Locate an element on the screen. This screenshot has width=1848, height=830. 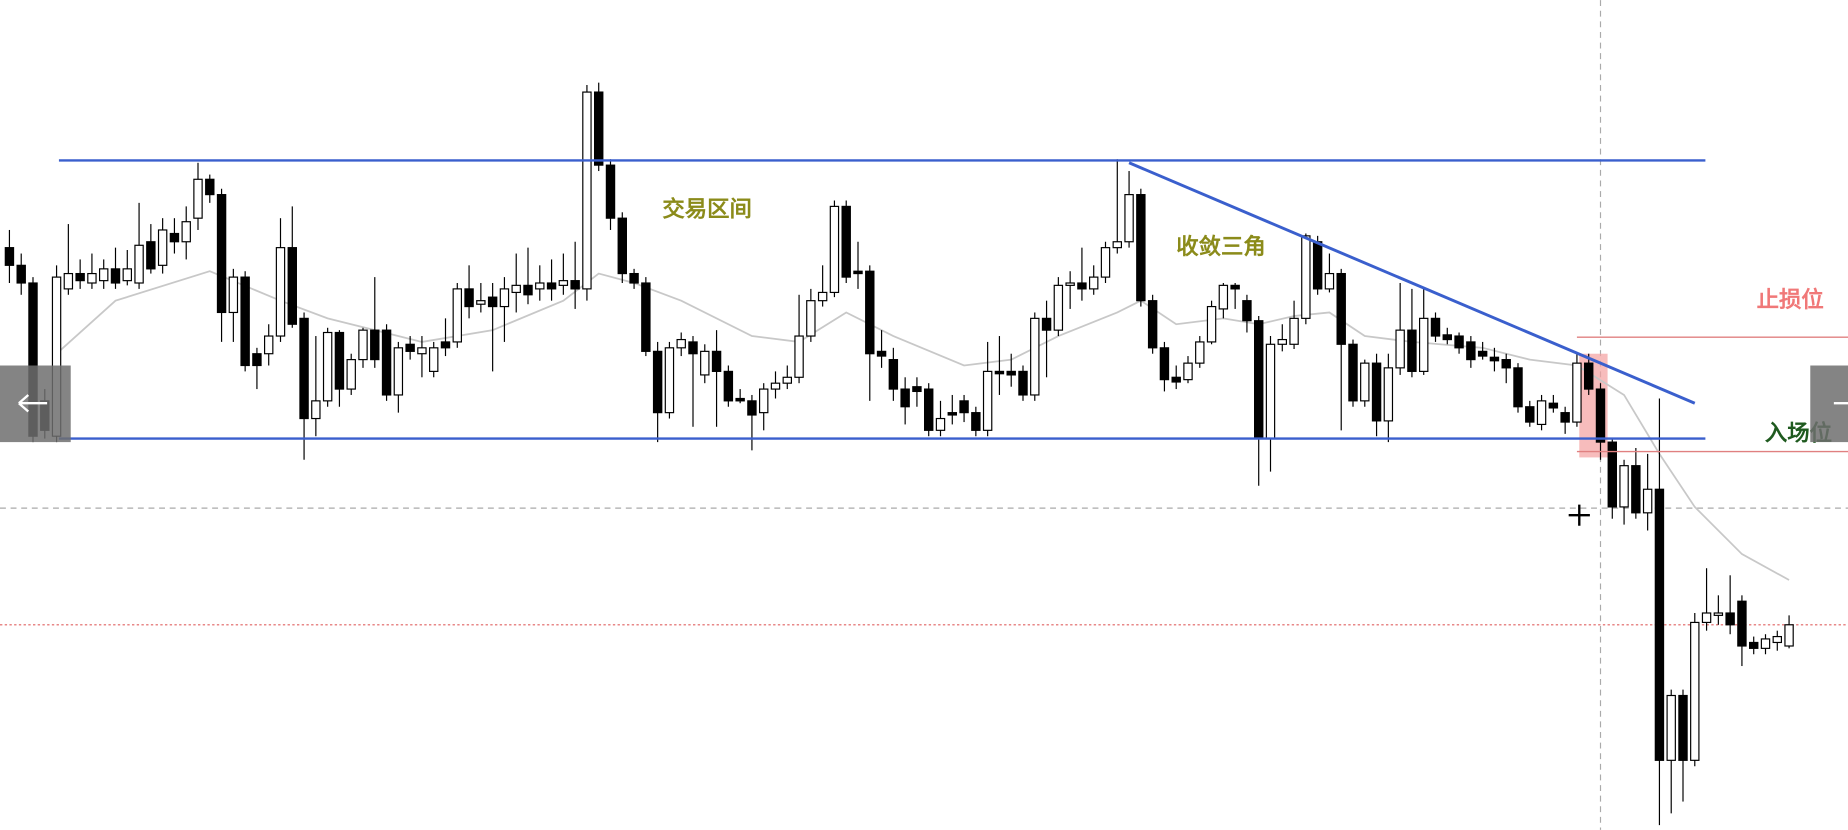
annotation-label: 收敛三角 is located at coordinates (1221, 246).